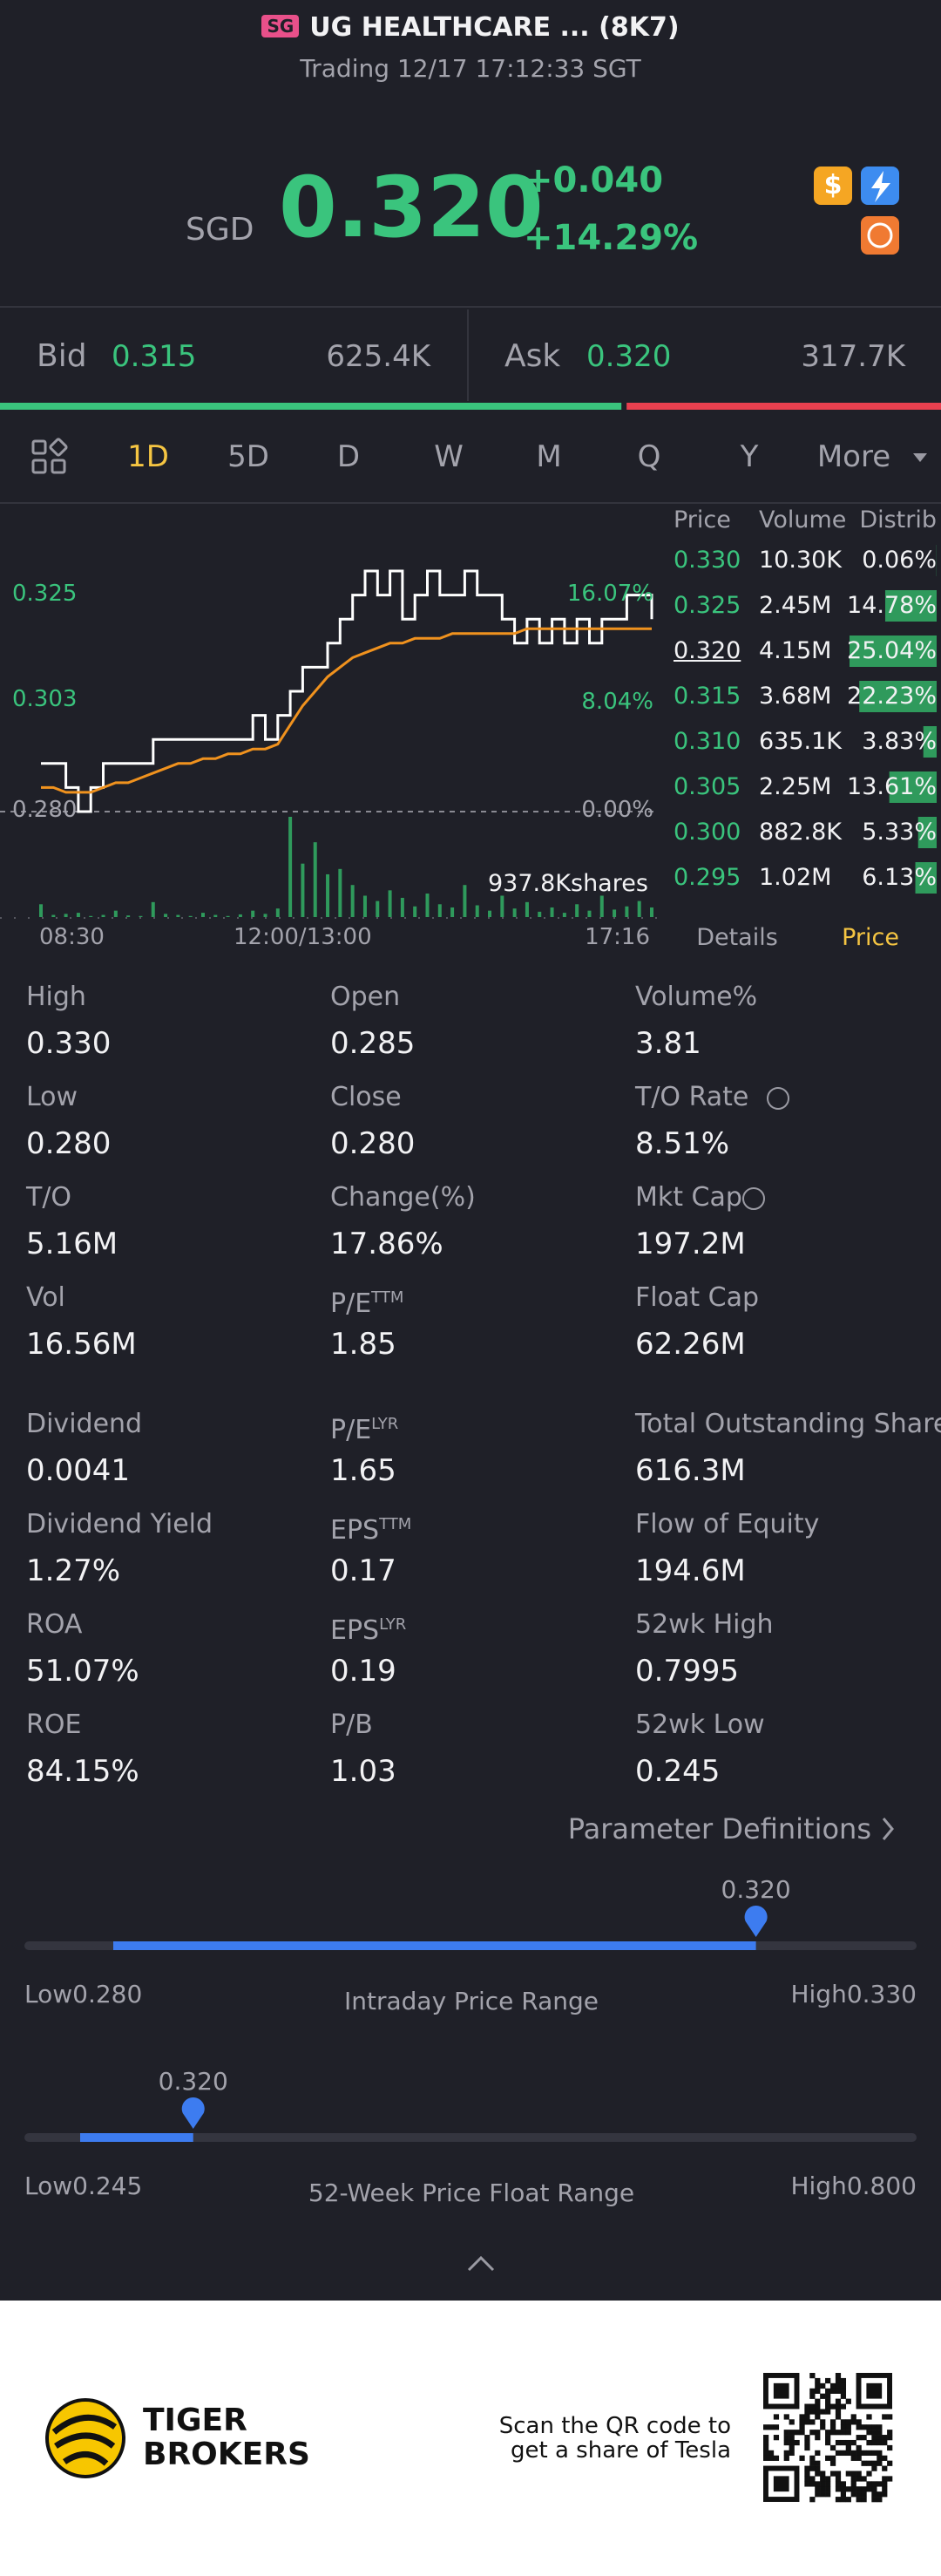 This screenshot has height=2576, width=941. I want to click on promo-text: Scan the QR code to, so click(615, 2426).